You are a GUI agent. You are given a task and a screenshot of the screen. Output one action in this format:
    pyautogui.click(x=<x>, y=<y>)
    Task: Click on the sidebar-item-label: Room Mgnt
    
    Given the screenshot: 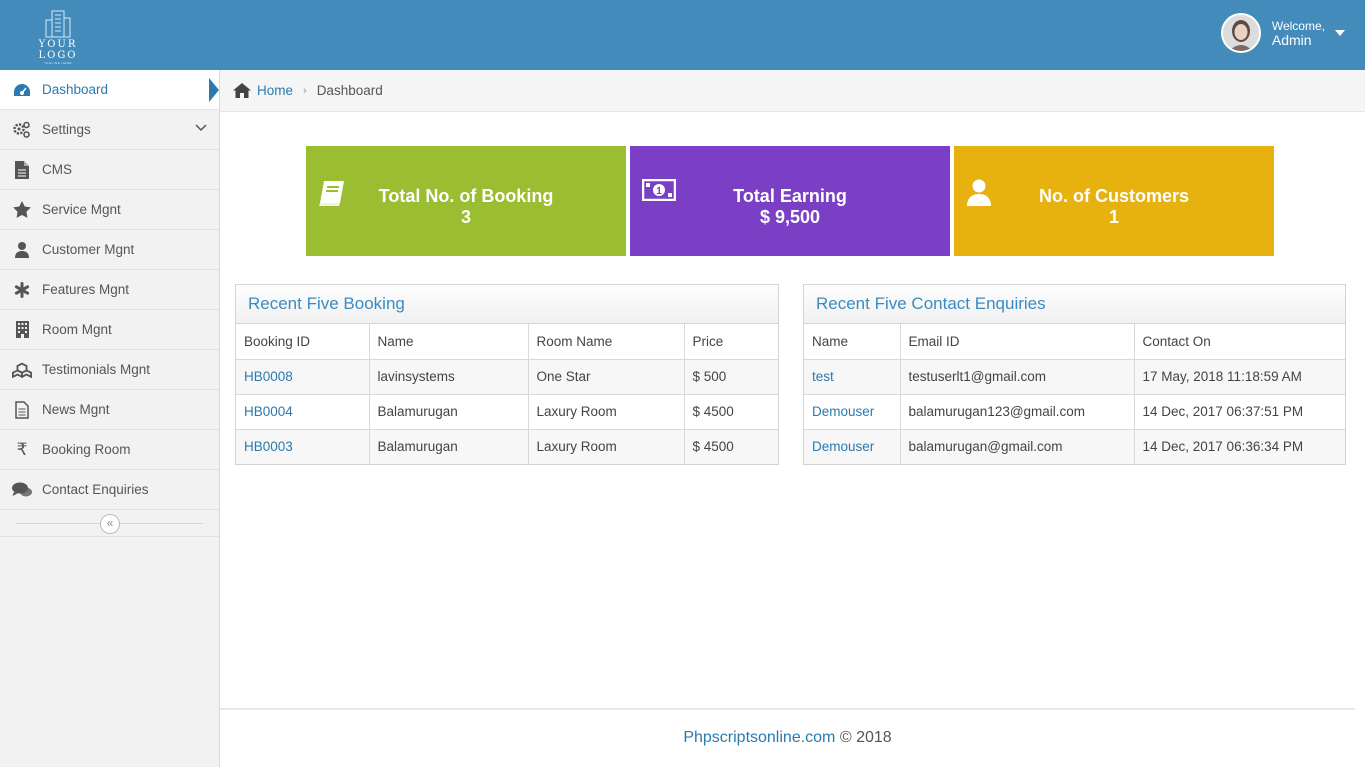 What is the action you would take?
    pyautogui.click(x=77, y=329)
    